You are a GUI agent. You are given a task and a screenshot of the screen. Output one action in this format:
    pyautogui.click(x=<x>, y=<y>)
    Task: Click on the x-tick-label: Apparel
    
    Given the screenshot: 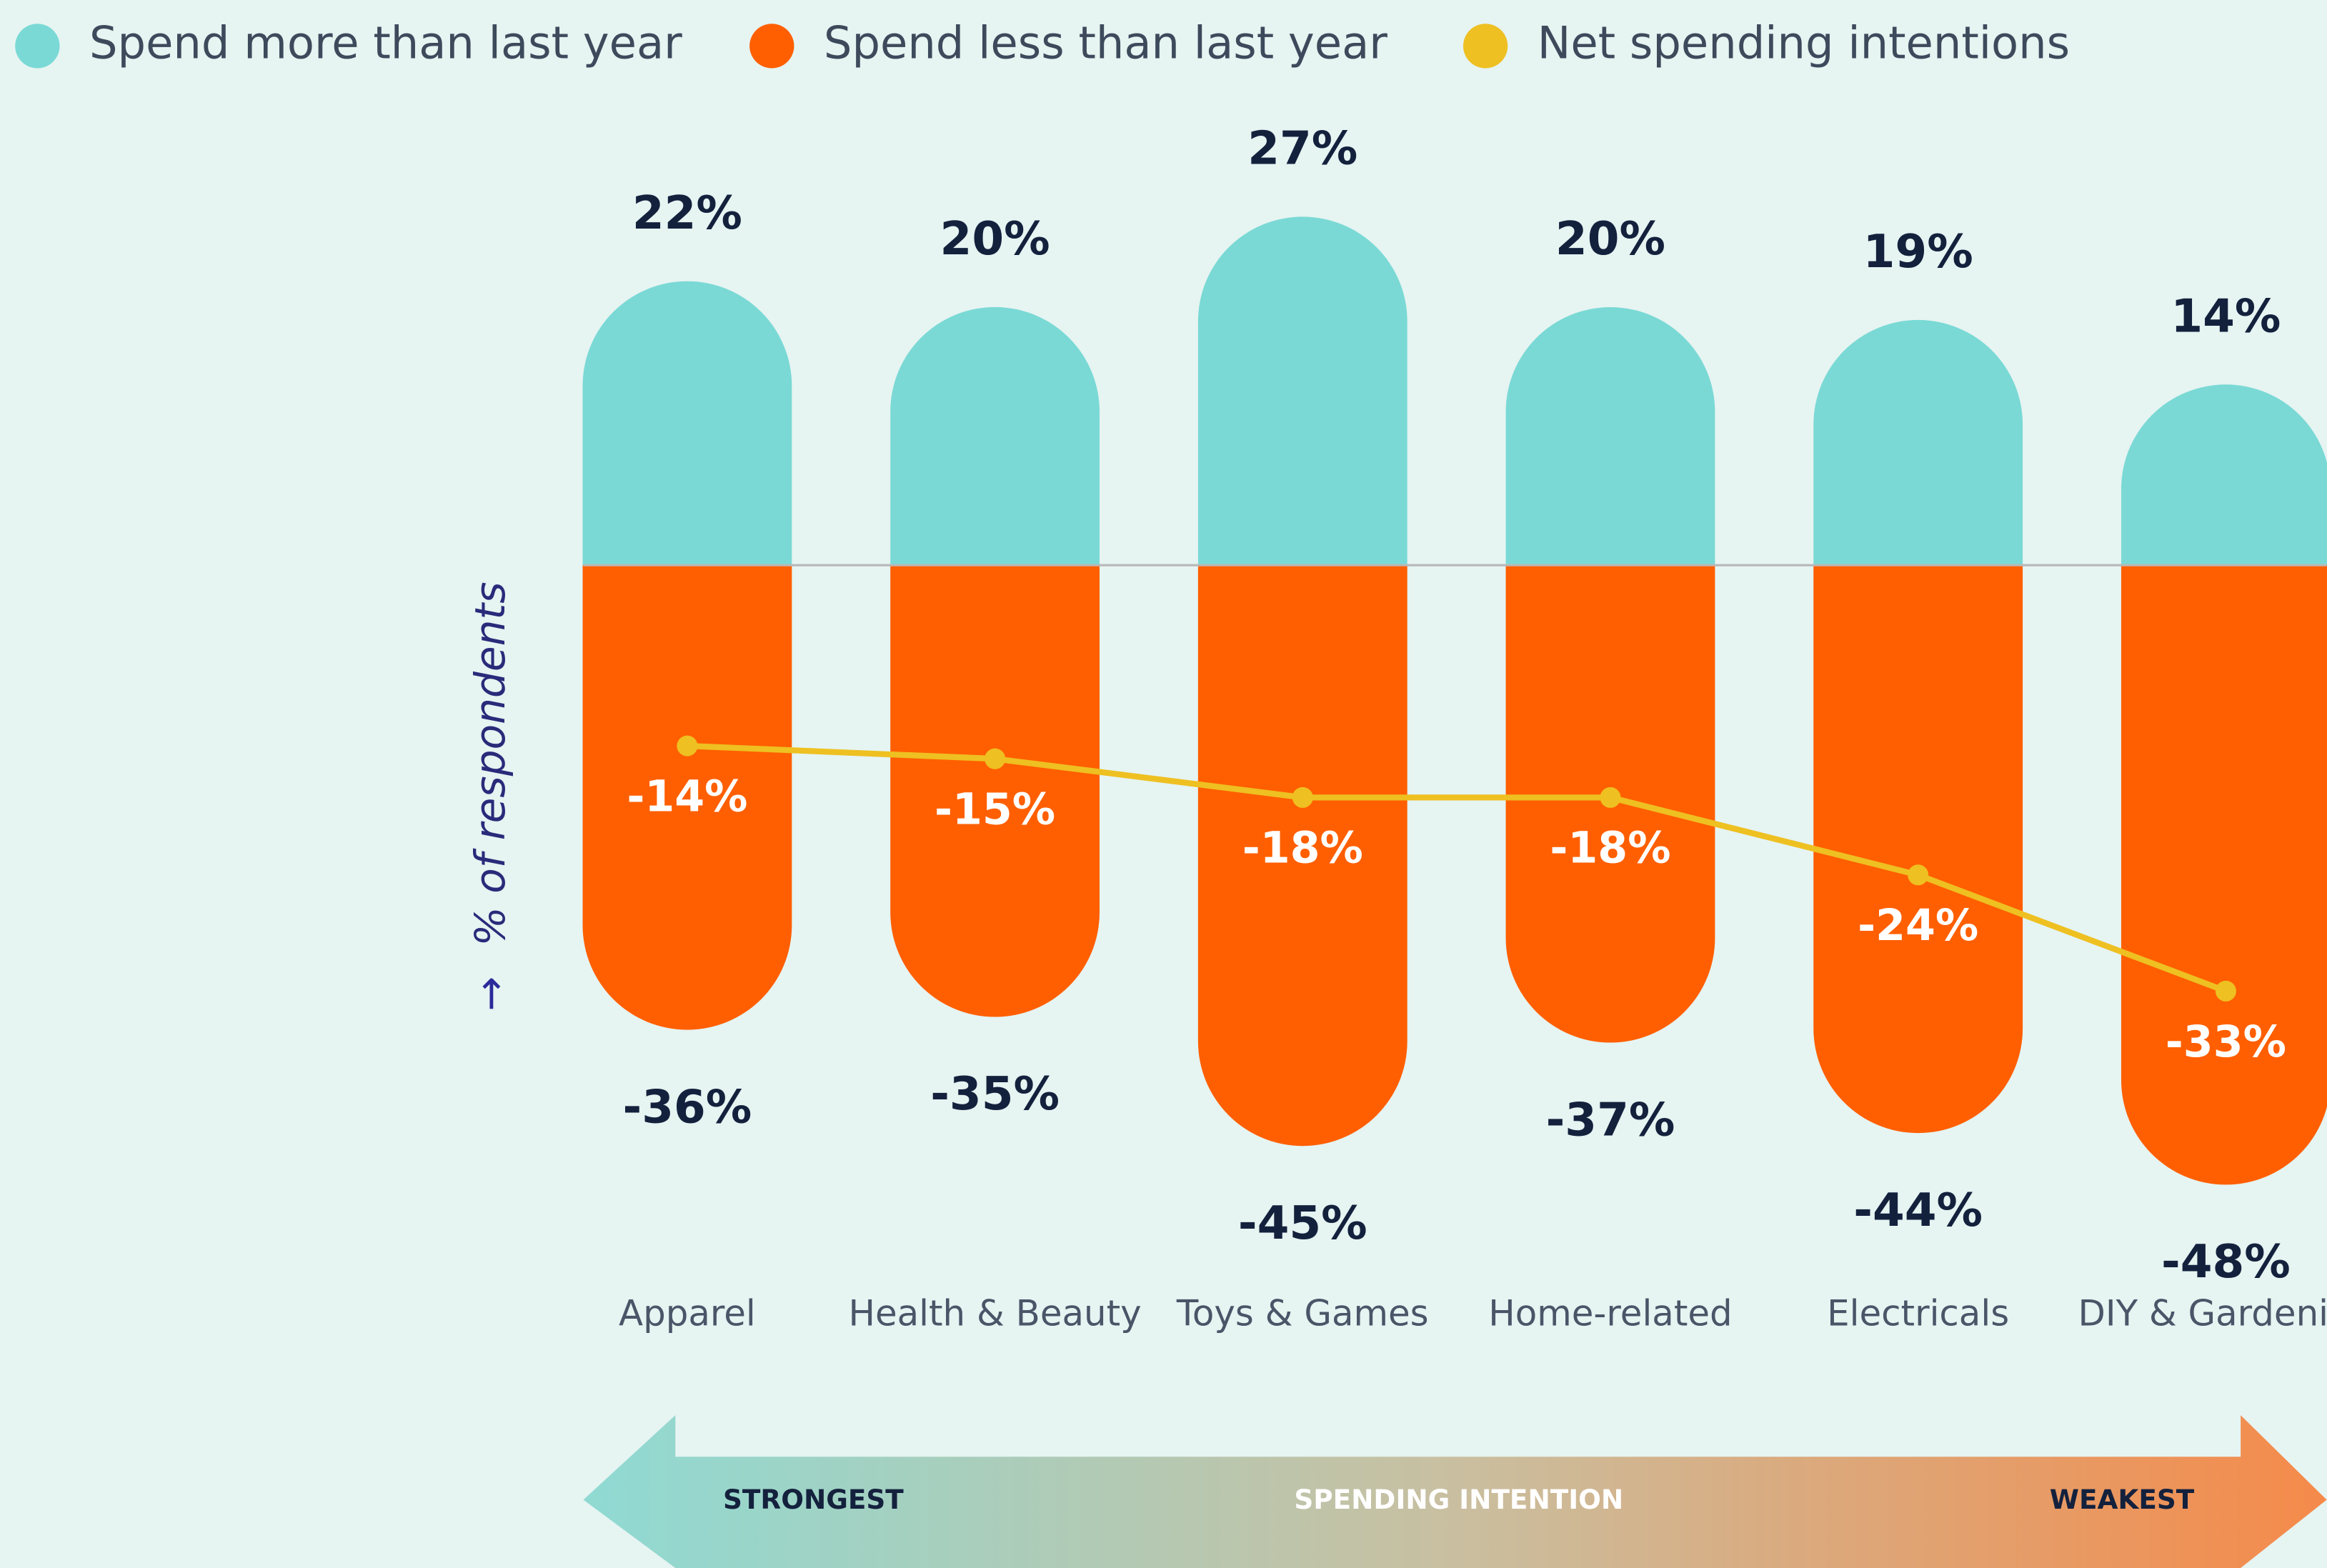 What is the action you would take?
    pyautogui.click(x=687, y=1313)
    